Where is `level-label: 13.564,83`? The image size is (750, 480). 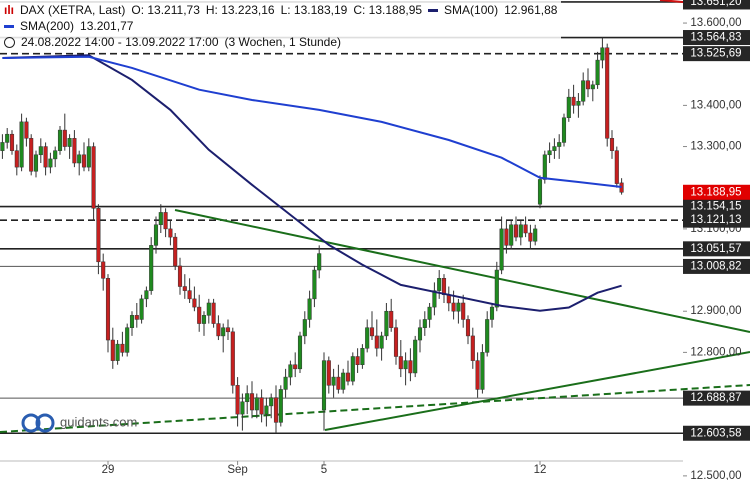
level-label: 13.564,83 is located at coordinates (715, 38).